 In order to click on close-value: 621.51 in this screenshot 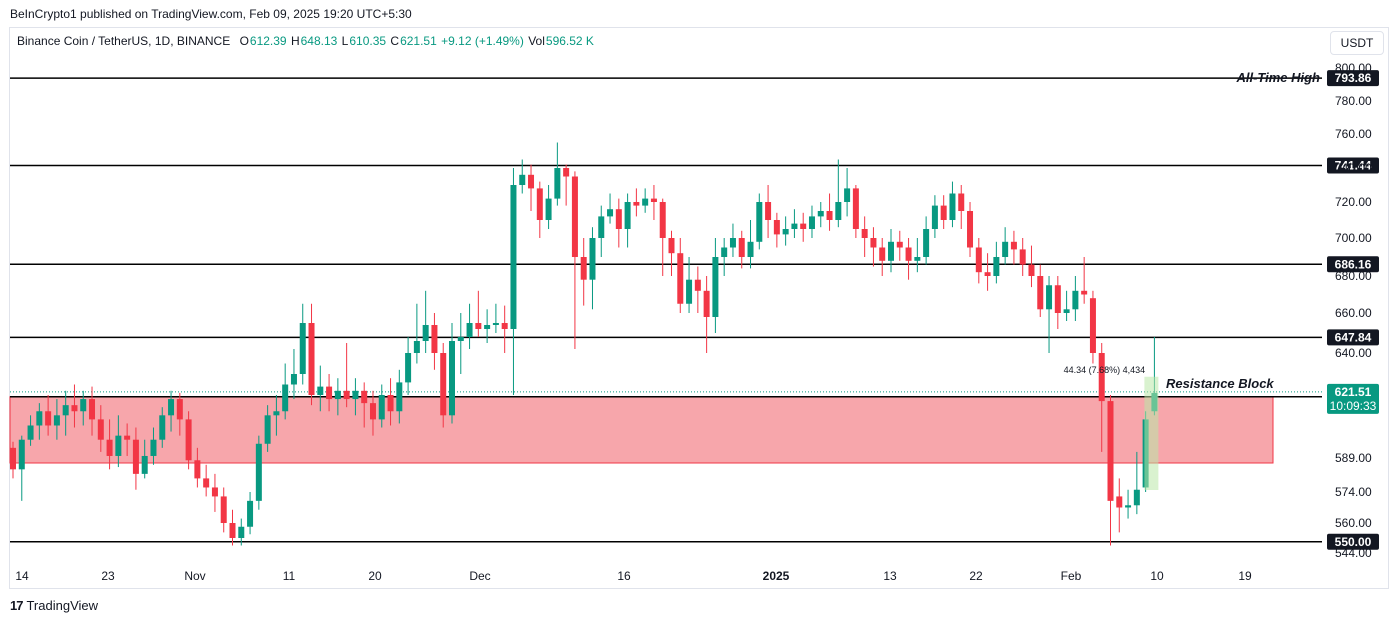, I will do `click(418, 41)`.